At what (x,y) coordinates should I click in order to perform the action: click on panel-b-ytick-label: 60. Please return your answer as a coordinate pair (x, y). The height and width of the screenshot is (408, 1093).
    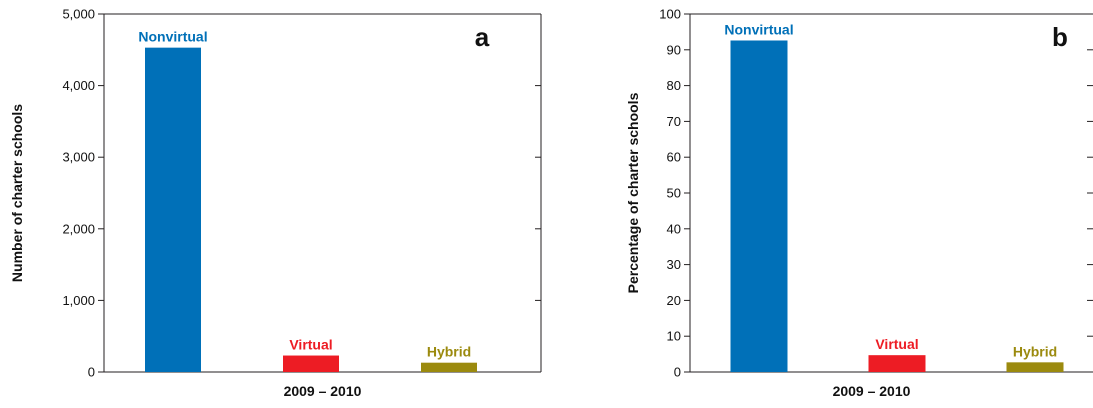
    Looking at the image, I should click on (674, 157).